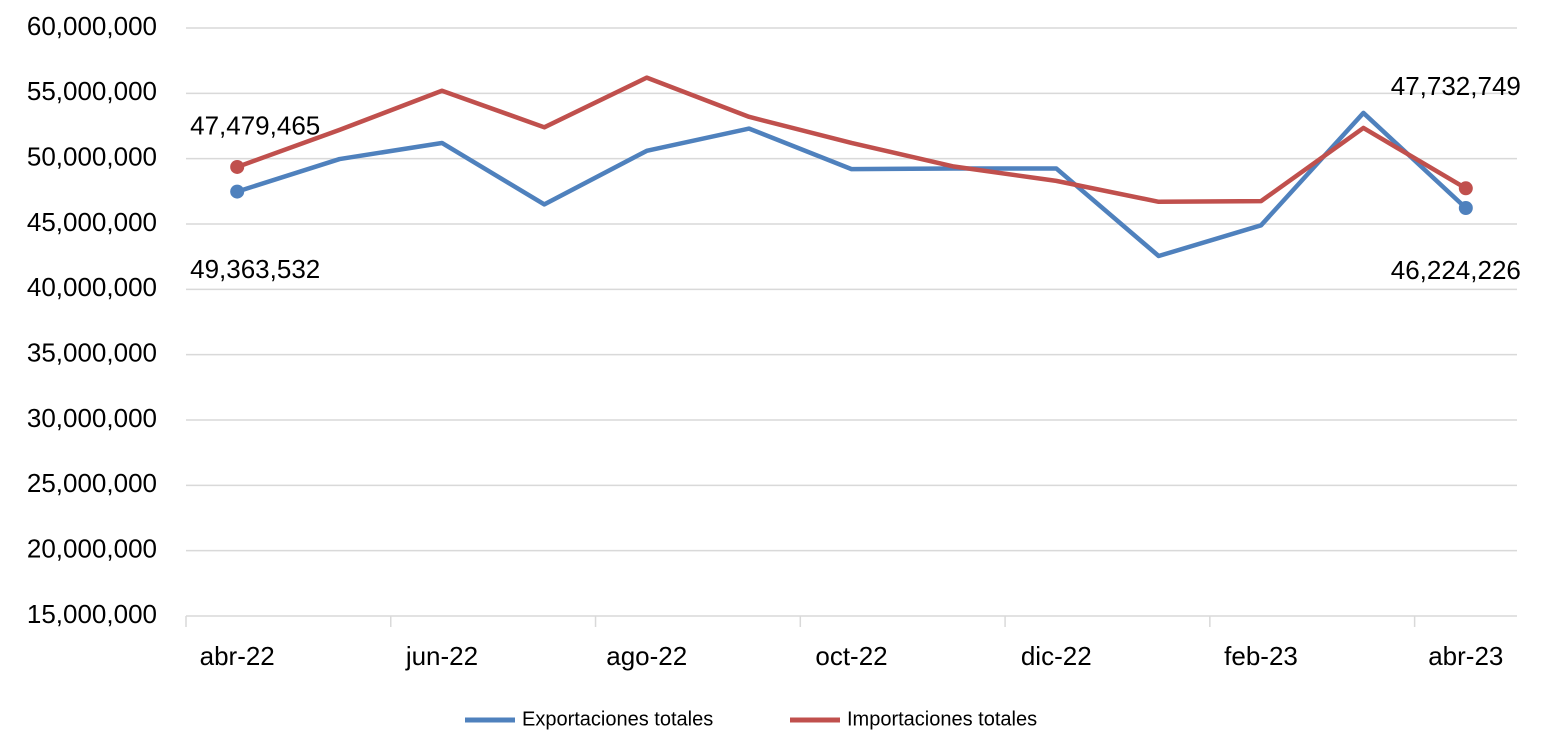  I want to click on y-tick-label: 20,000,000, so click(92, 549).